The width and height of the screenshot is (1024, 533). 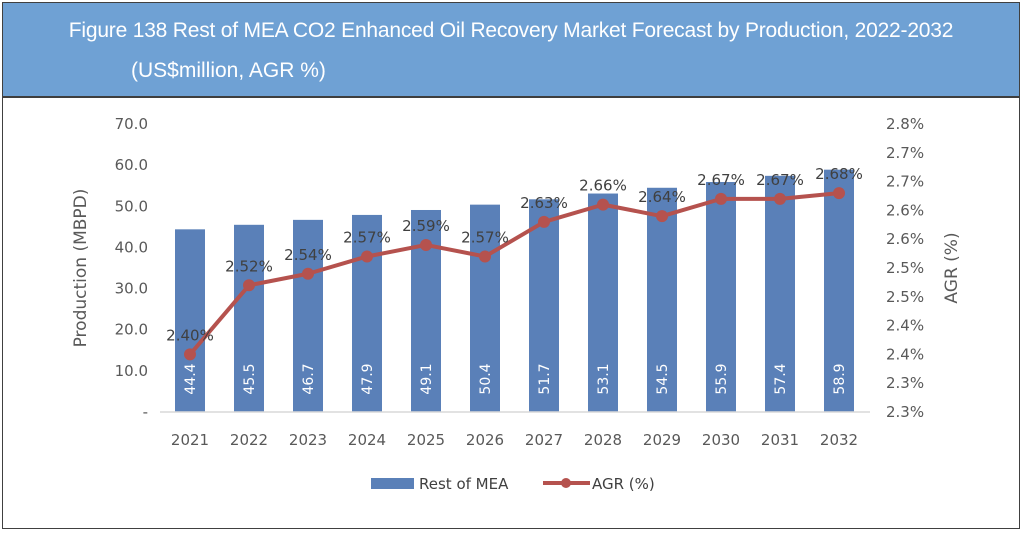 What do you see at coordinates (603, 302) in the screenshot?
I see `bar-2028` at bounding box center [603, 302].